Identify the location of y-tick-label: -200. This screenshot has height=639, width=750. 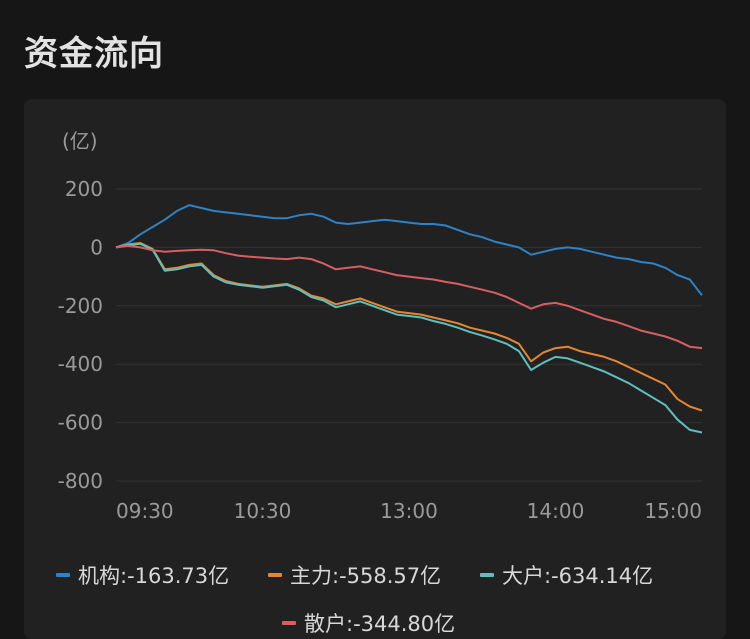
(80, 306).